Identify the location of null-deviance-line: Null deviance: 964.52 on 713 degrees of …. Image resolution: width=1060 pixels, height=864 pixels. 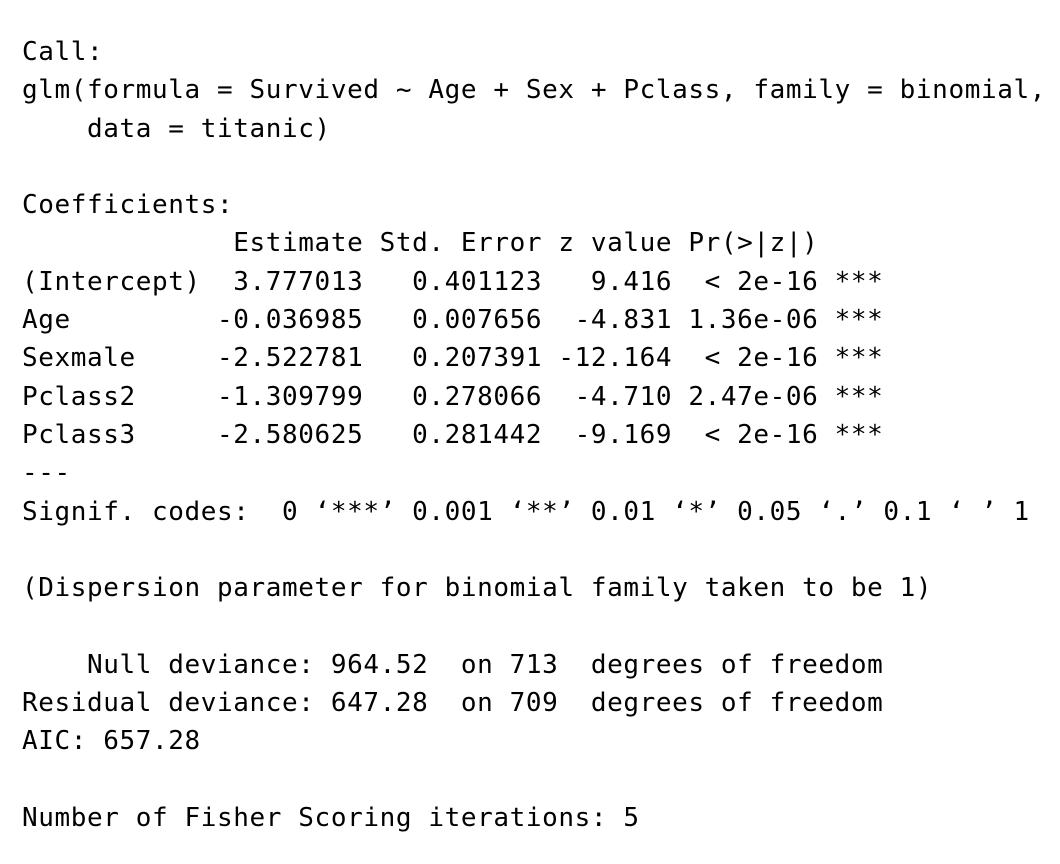
(453, 664).